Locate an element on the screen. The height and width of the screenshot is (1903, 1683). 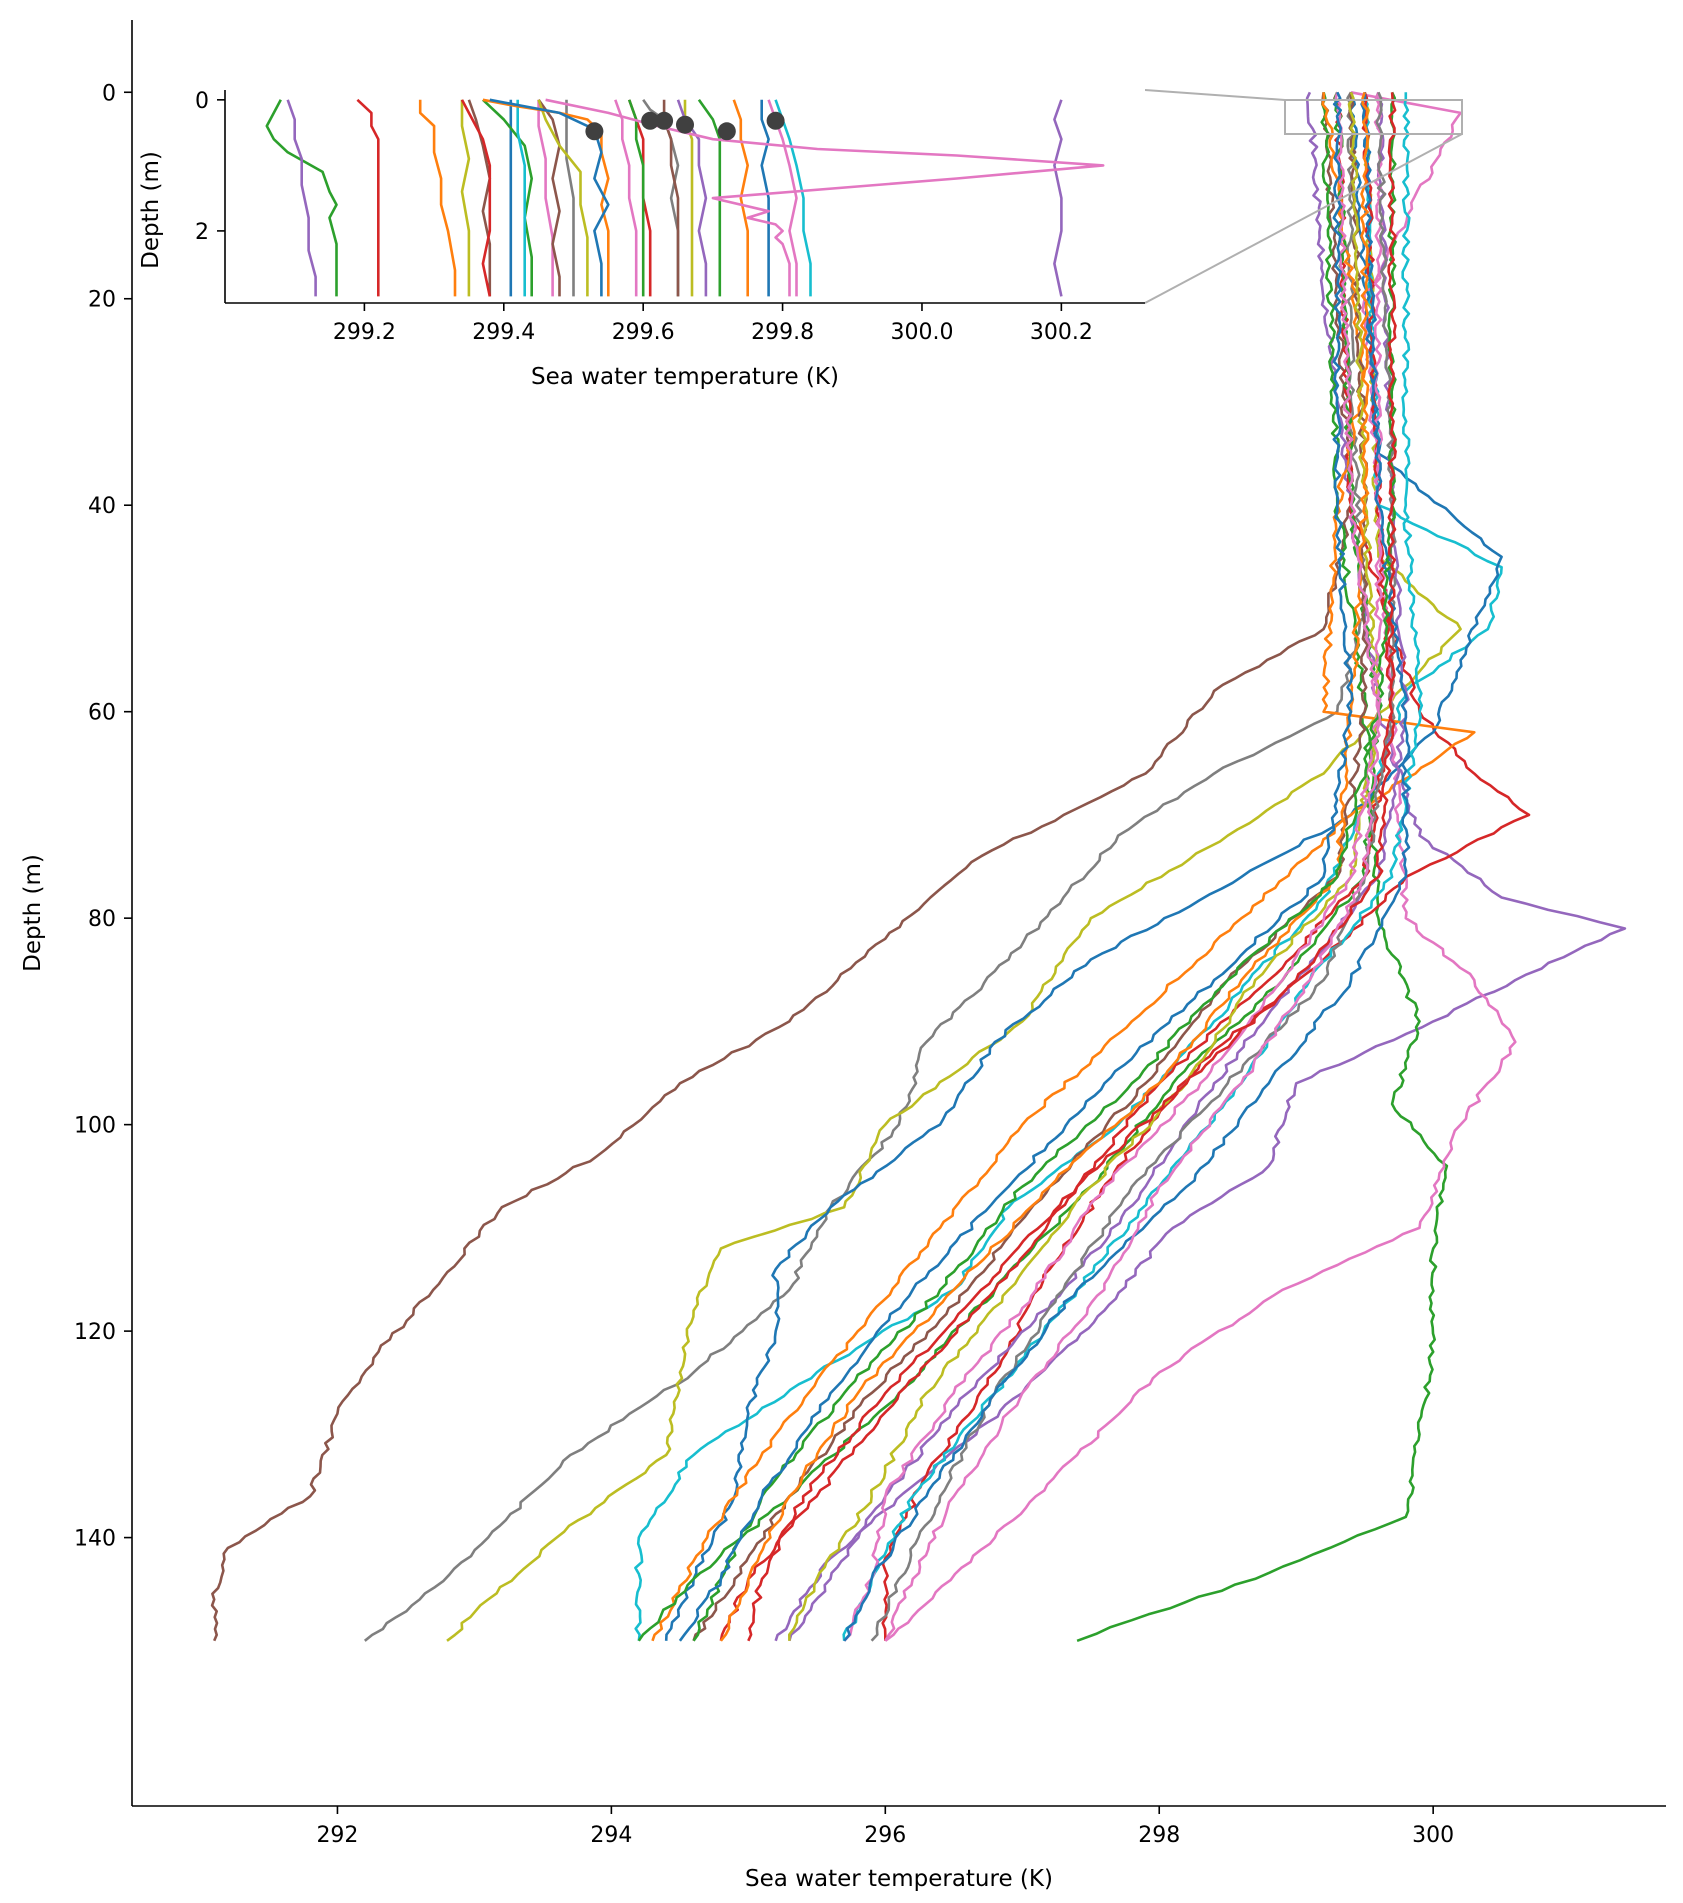
inset-x-tick-label: 299.2 is located at coordinates (364, 332).